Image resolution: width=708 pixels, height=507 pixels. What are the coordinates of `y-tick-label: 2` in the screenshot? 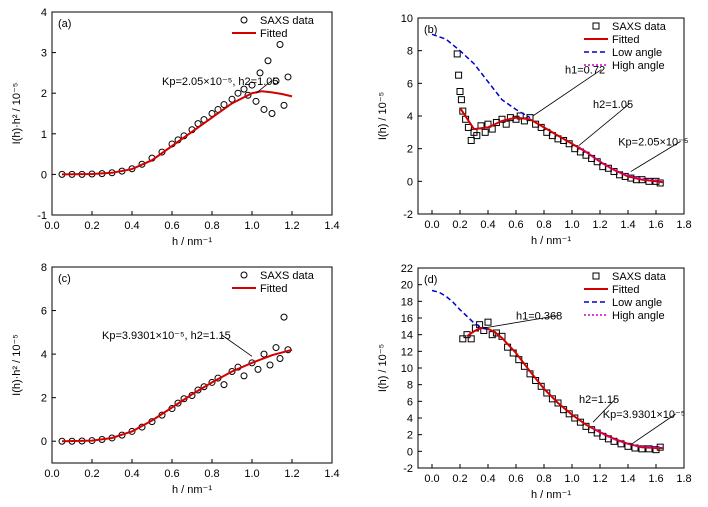 It's located at (410, 436).